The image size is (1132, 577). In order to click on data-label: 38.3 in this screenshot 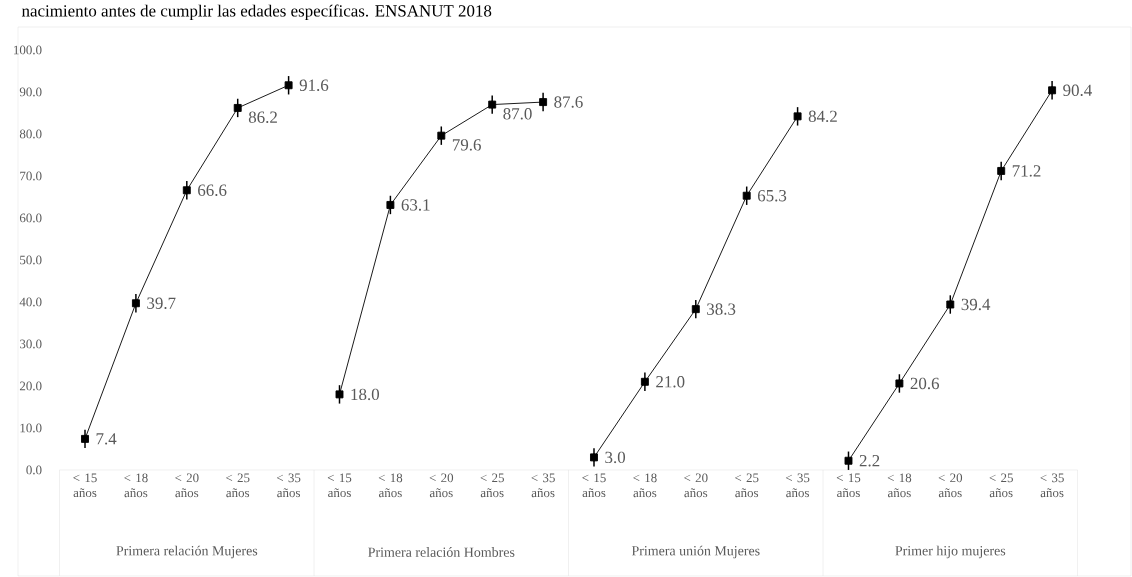, I will do `click(721, 309)`.